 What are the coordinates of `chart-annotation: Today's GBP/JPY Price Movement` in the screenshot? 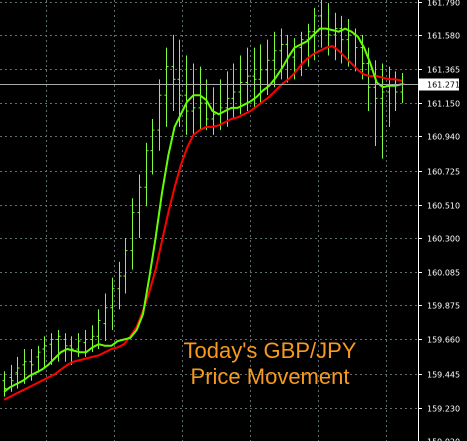 It's located at (270, 364).